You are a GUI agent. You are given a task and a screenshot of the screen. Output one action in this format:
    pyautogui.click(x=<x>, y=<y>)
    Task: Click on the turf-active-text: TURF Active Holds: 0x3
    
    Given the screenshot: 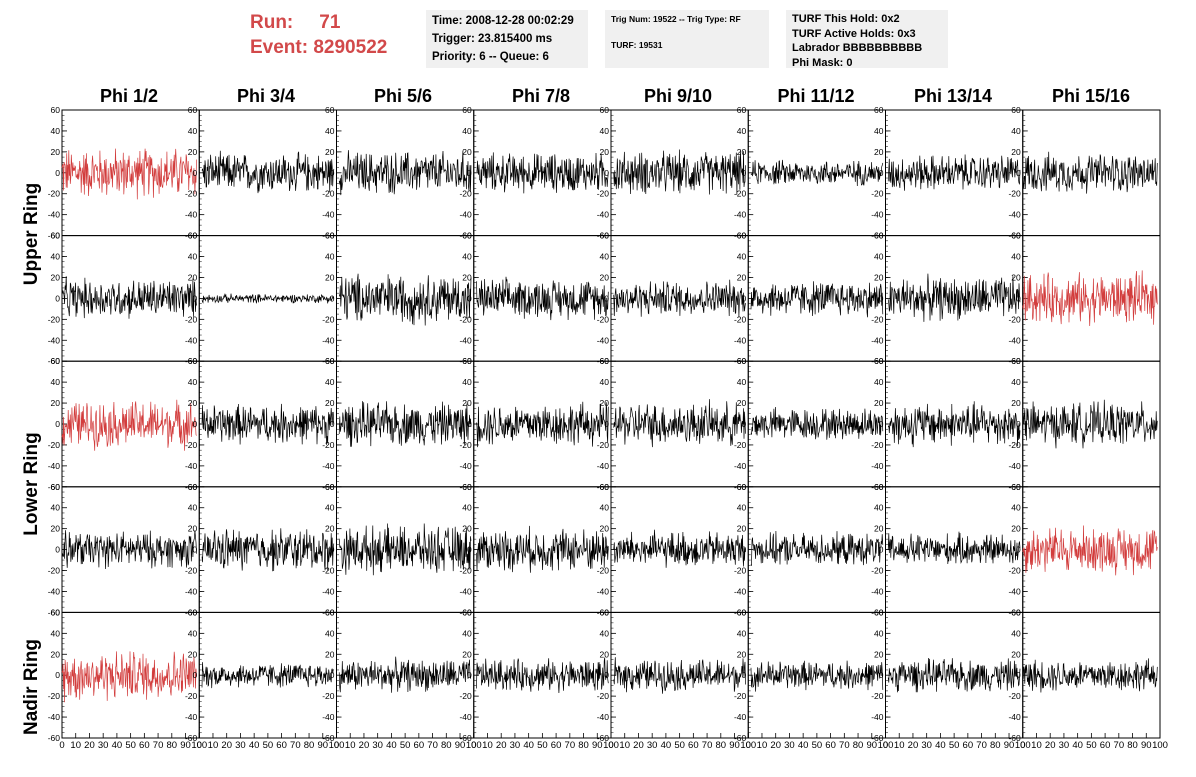 What is the action you would take?
    pyautogui.click(x=854, y=33)
    